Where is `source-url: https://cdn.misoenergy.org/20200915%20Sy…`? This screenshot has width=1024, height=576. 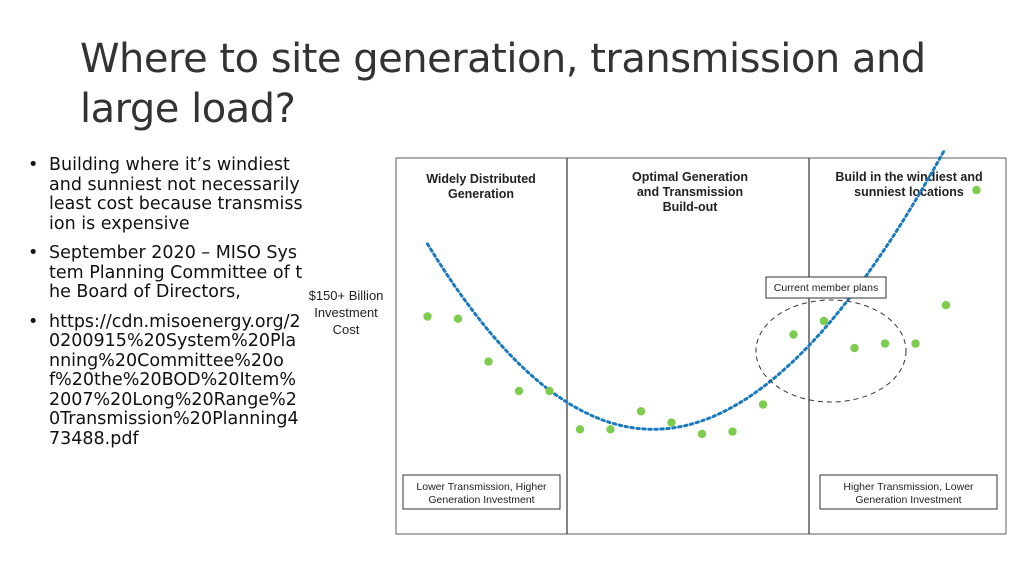 source-url: https://cdn.misoenergy.org/20200915%20Sy… is located at coordinates (175, 380).